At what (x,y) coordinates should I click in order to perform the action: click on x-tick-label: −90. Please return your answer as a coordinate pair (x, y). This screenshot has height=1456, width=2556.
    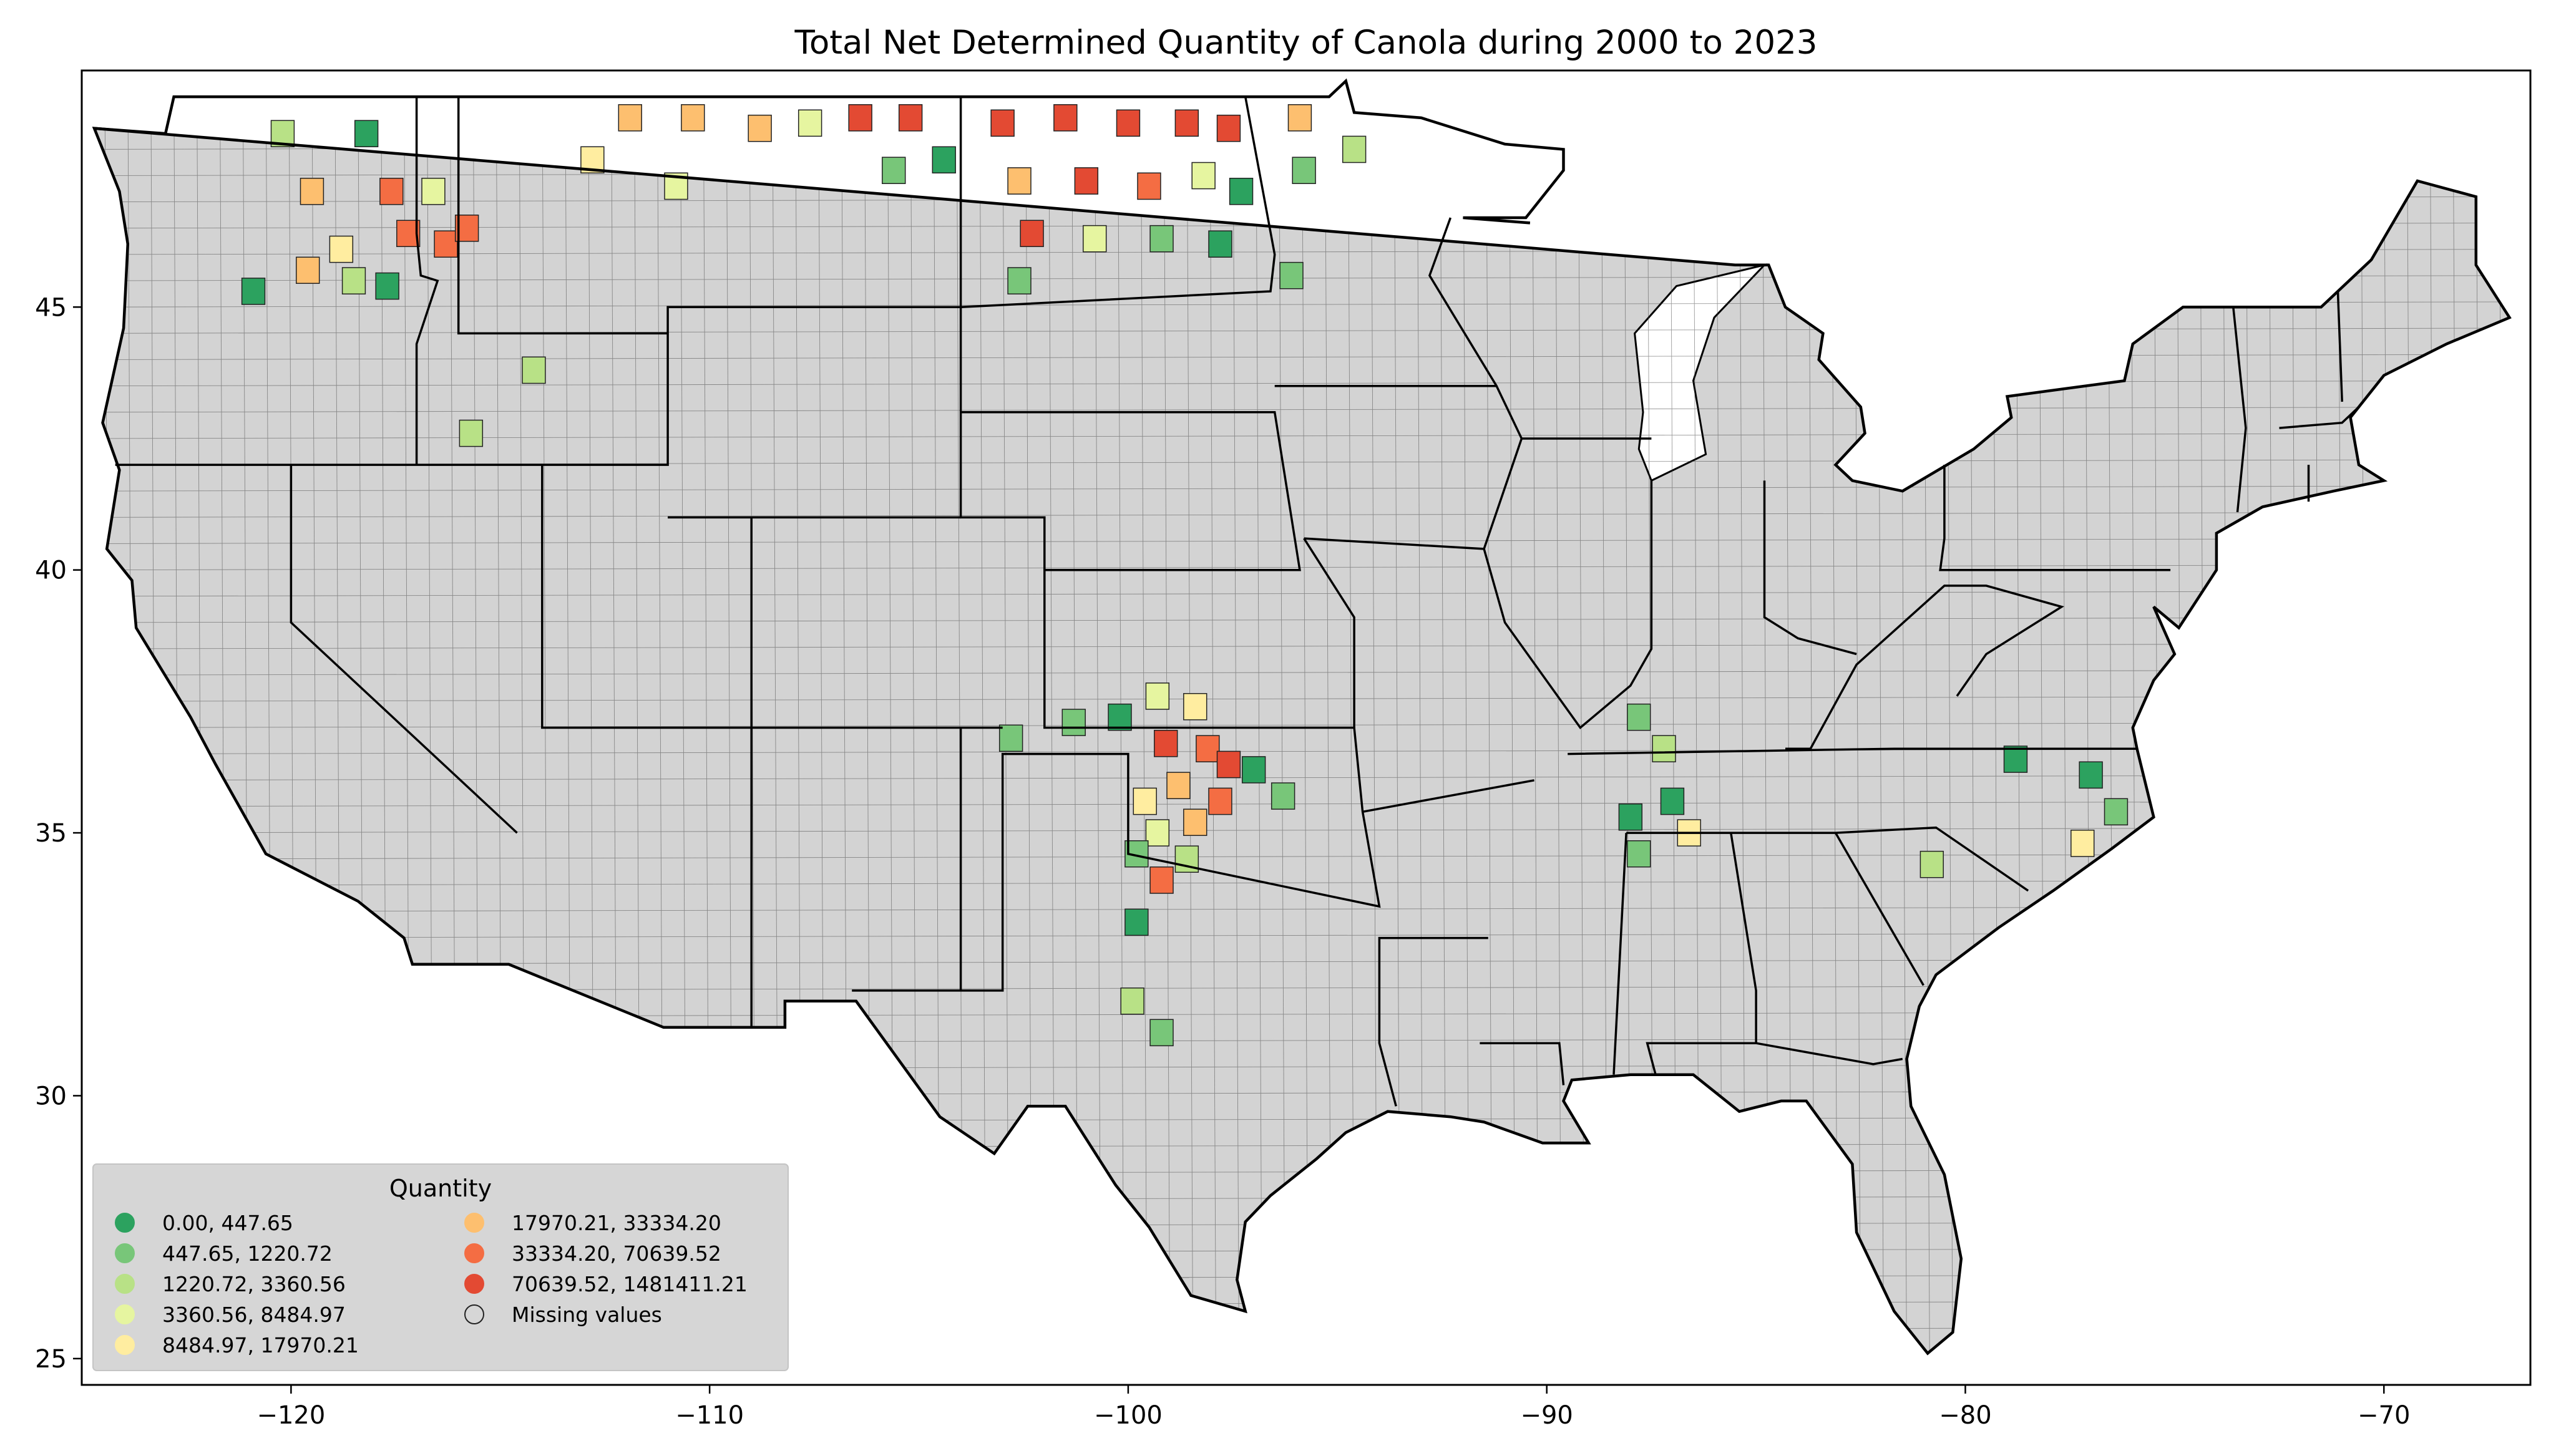
    Looking at the image, I should click on (1546, 1416).